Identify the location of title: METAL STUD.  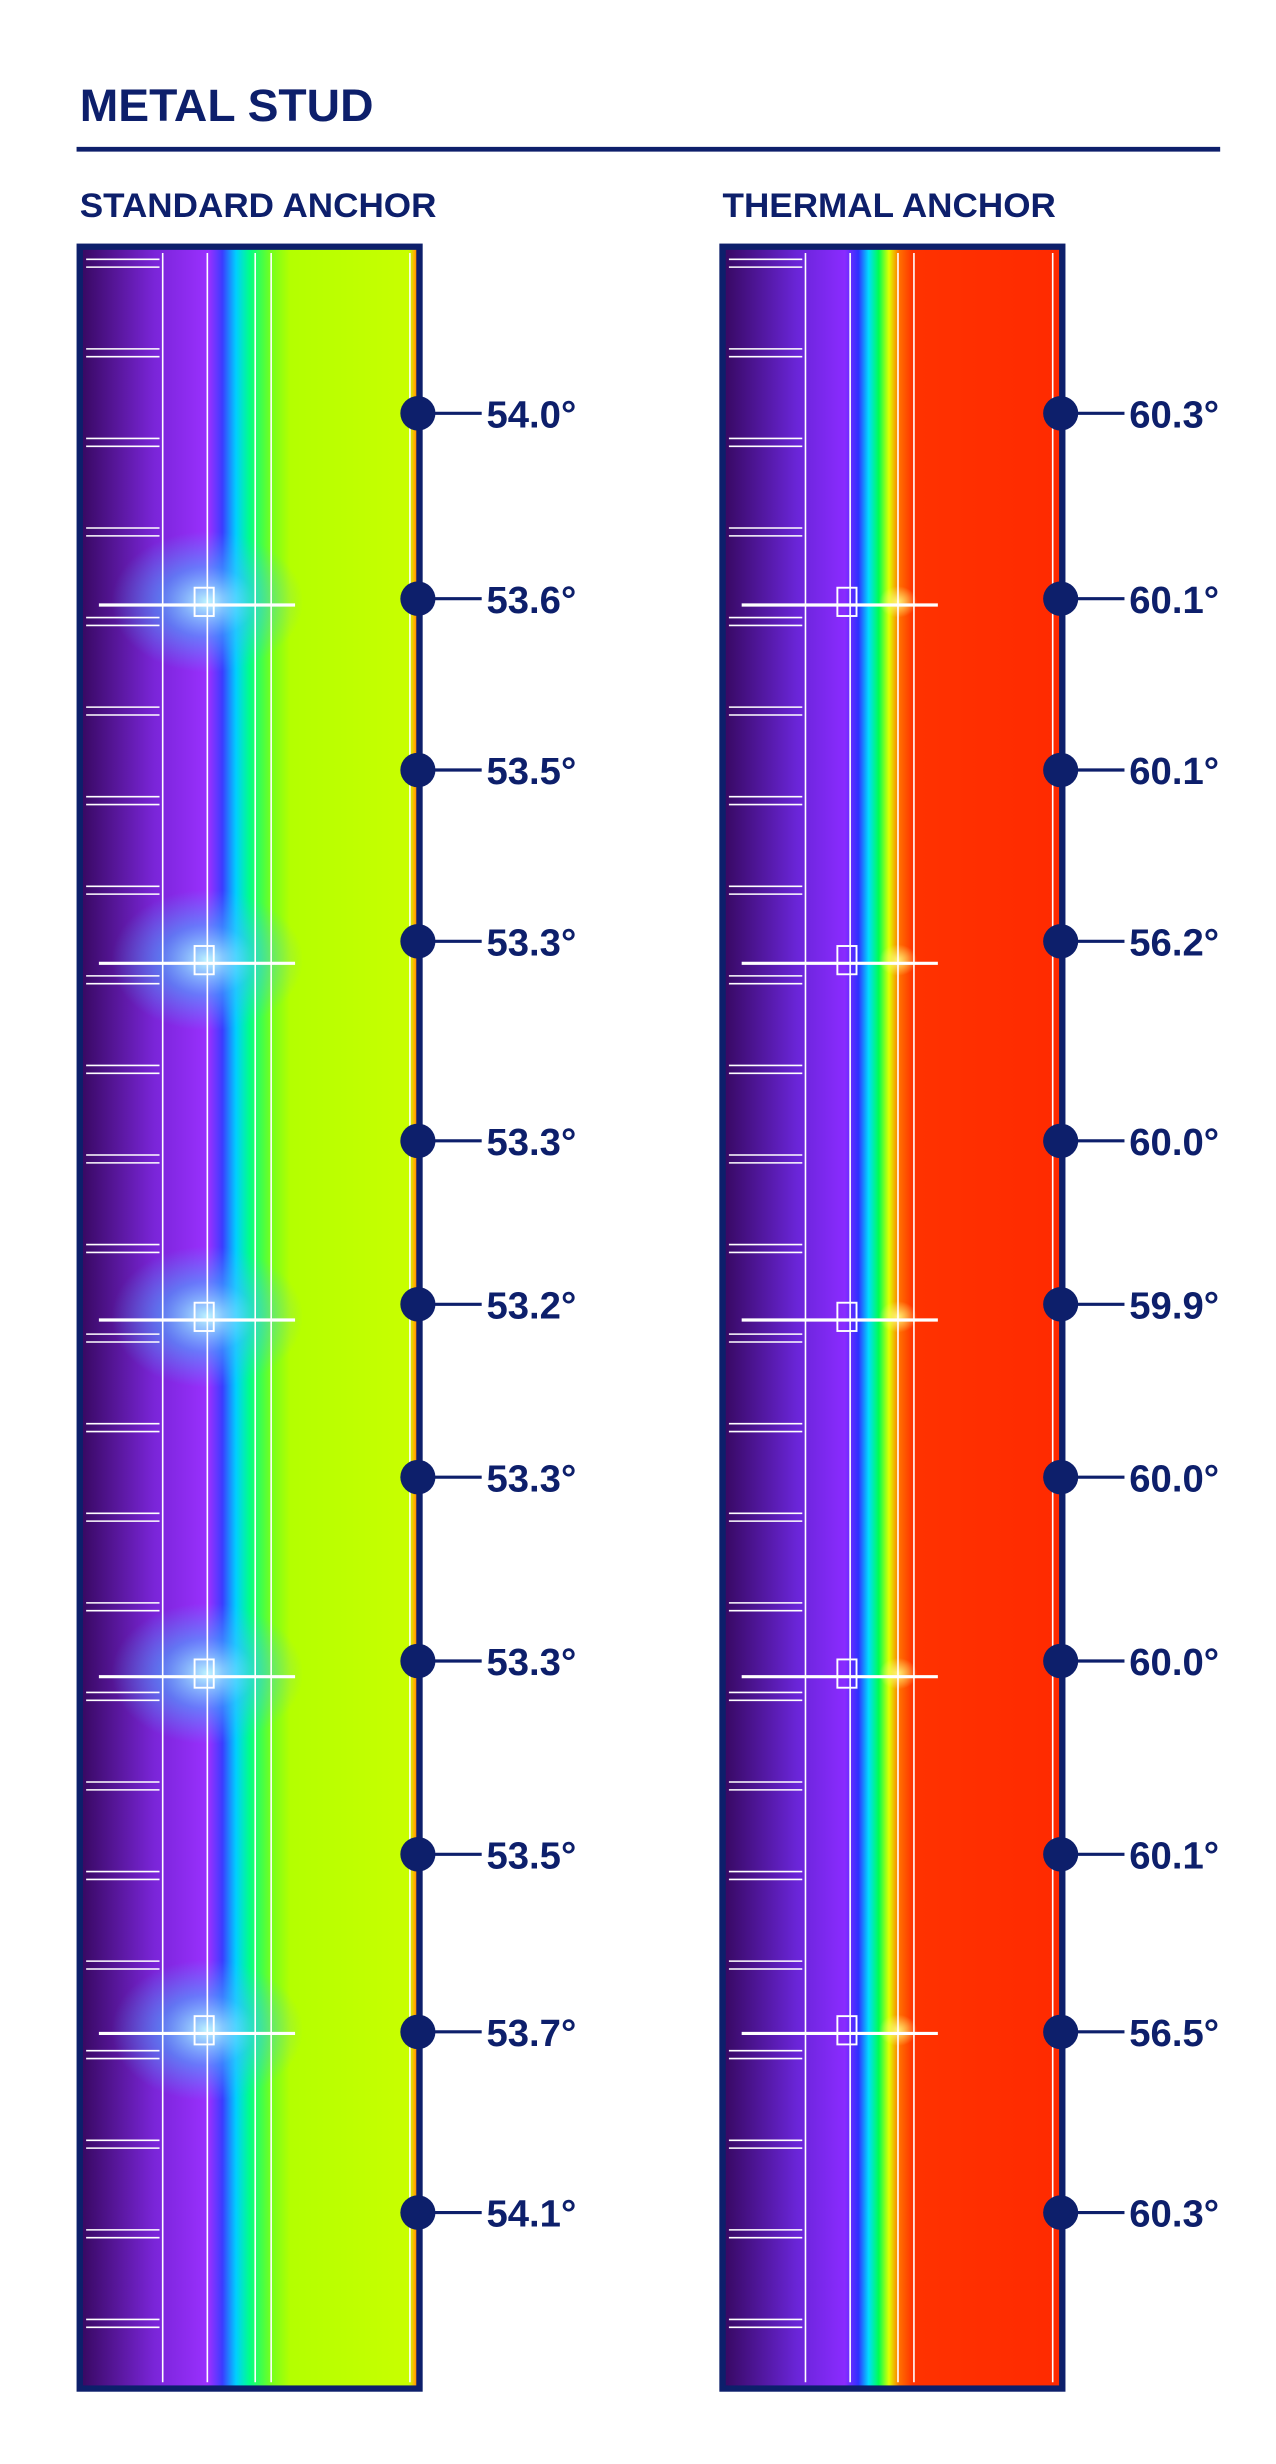
(227, 105).